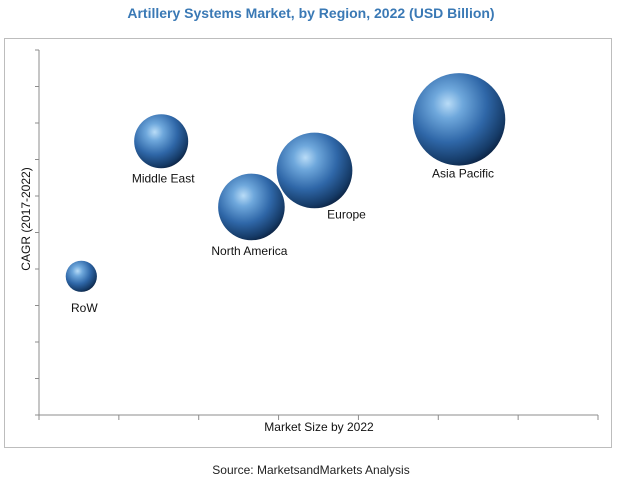  I want to click on bubble-row, so click(81, 276).